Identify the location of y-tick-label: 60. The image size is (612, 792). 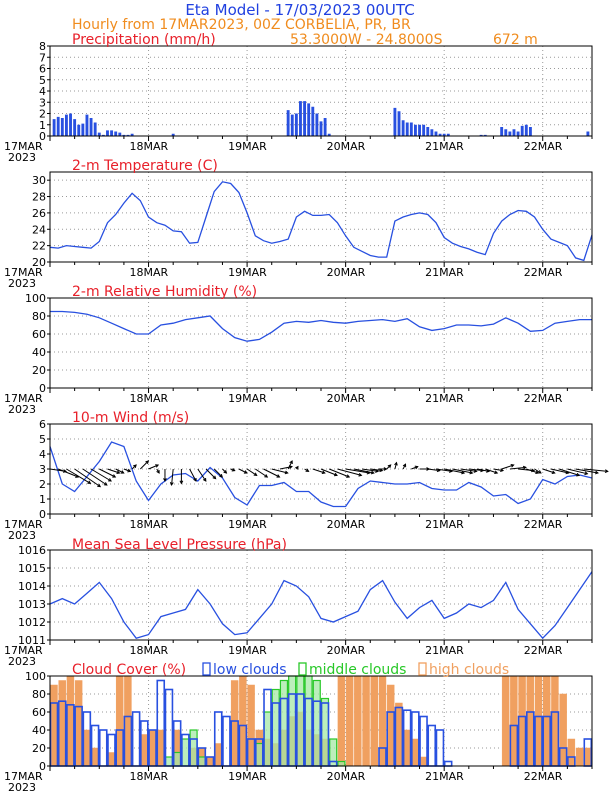
(39, 334).